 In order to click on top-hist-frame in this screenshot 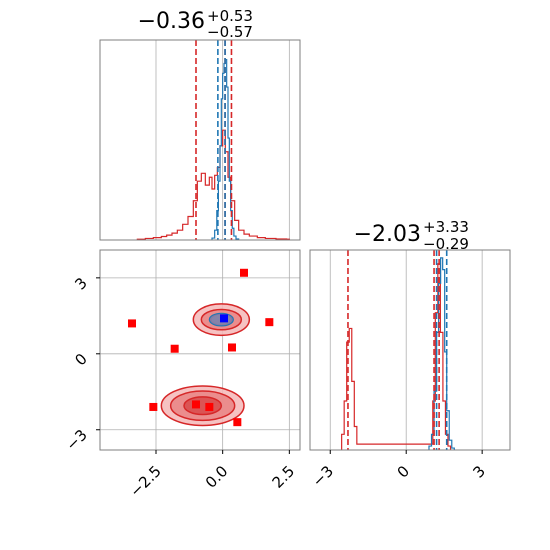, I will do `click(200, 140)`.